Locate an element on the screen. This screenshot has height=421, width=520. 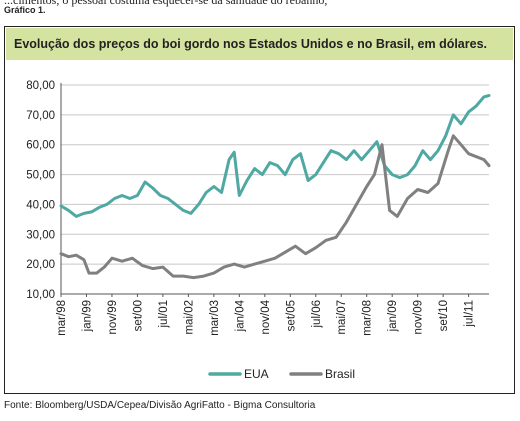
y-tick-label: 70,00 is located at coordinates (40, 116).